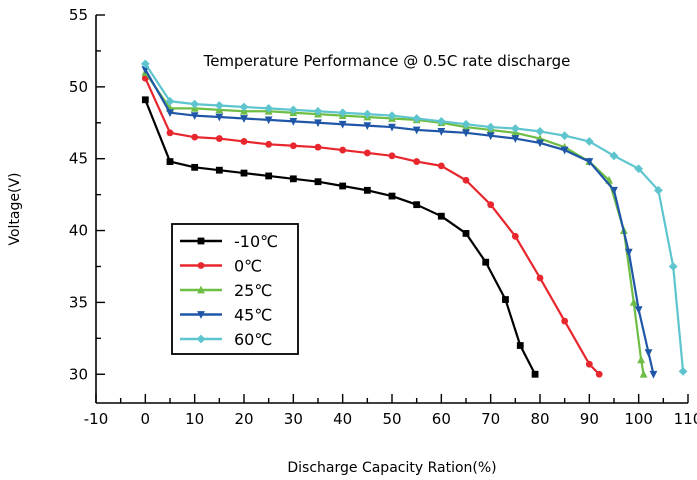 This screenshot has width=697, height=480. I want to click on legend-label: -10℃, so click(256, 241).